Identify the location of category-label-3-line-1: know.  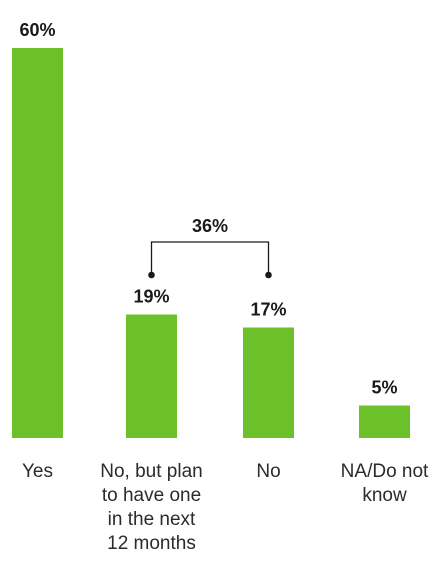
(384, 495).